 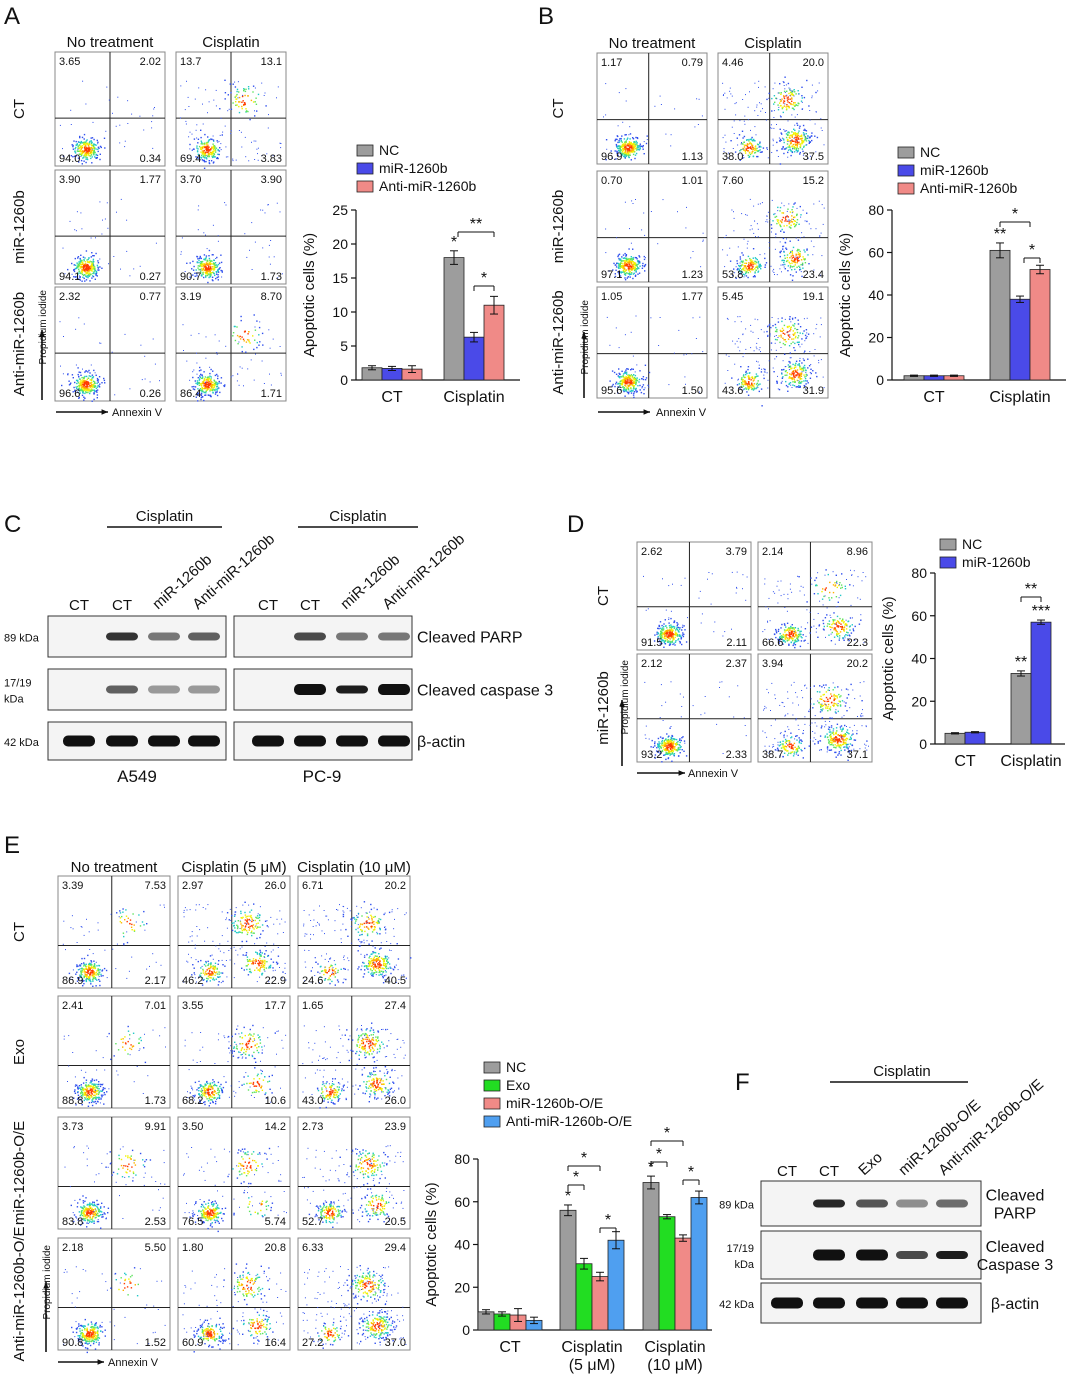 I want to click on y-tick-label: 0, so click(x=344, y=380).